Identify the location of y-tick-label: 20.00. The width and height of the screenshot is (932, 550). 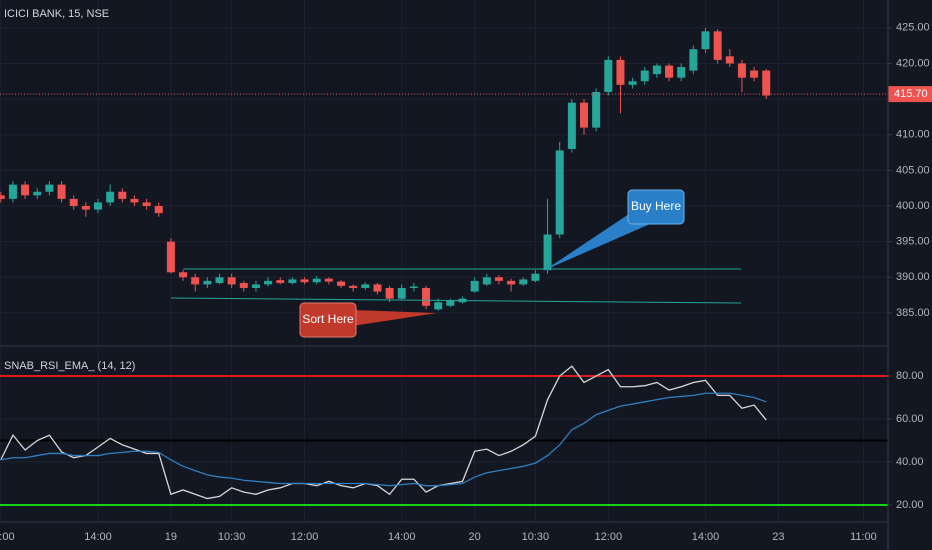
(910, 505).